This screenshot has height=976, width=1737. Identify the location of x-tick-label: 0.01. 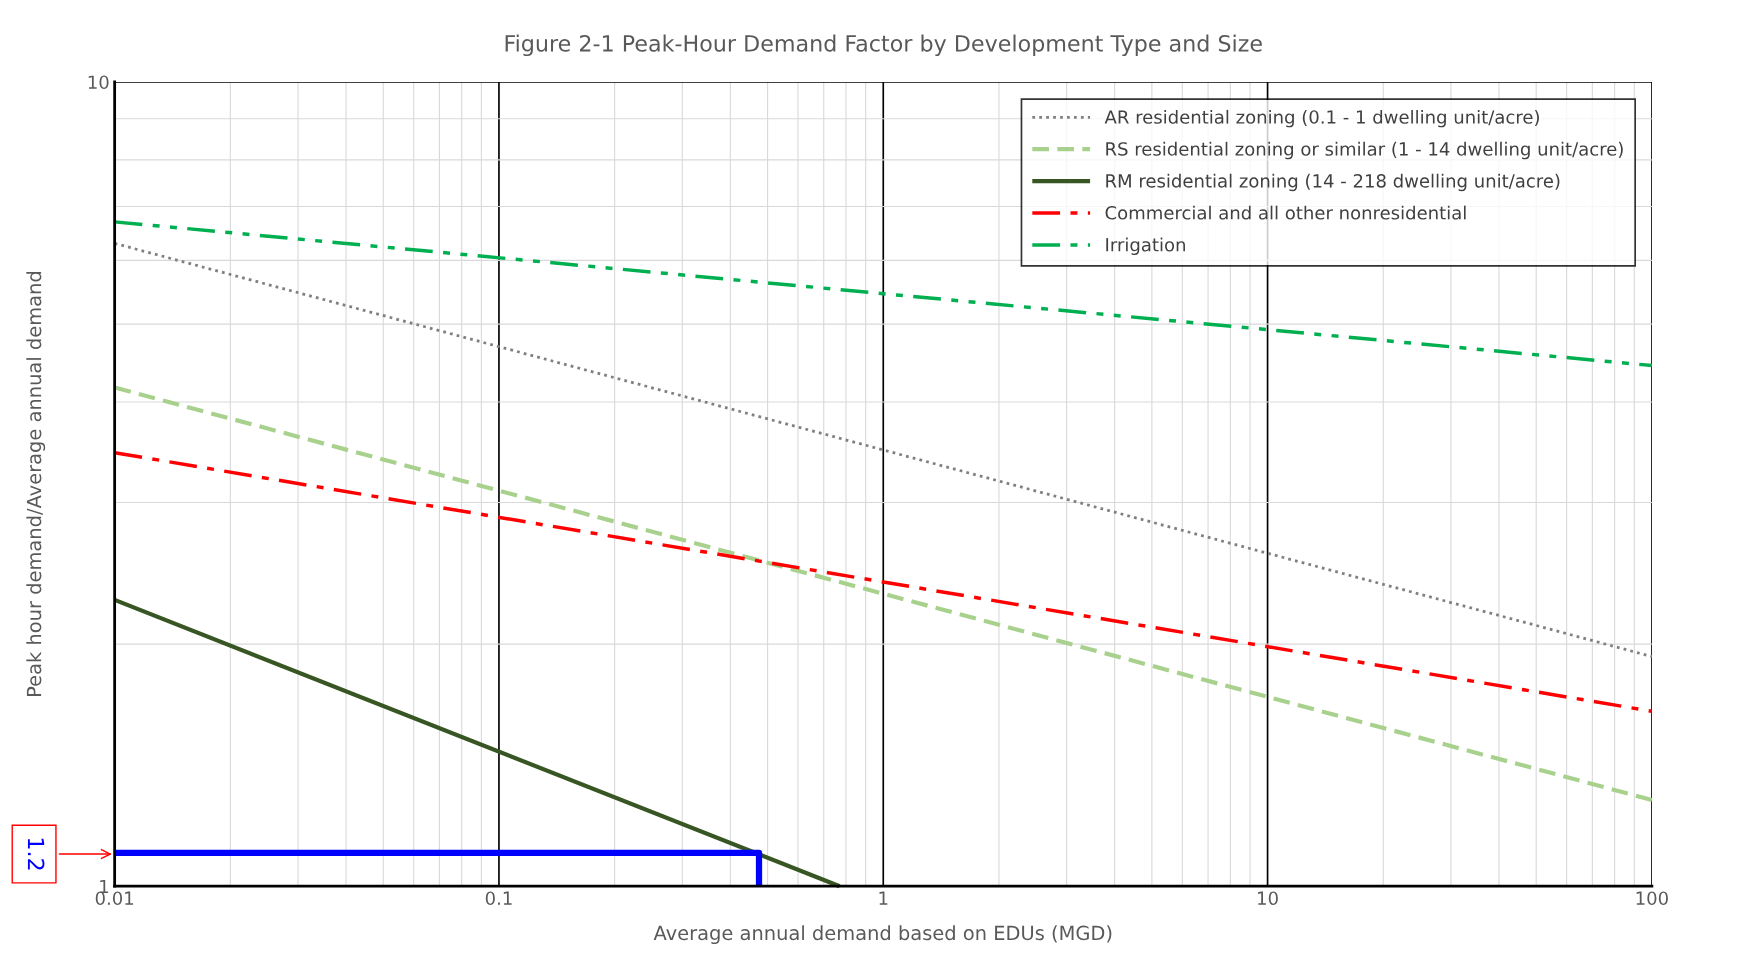
(114, 898).